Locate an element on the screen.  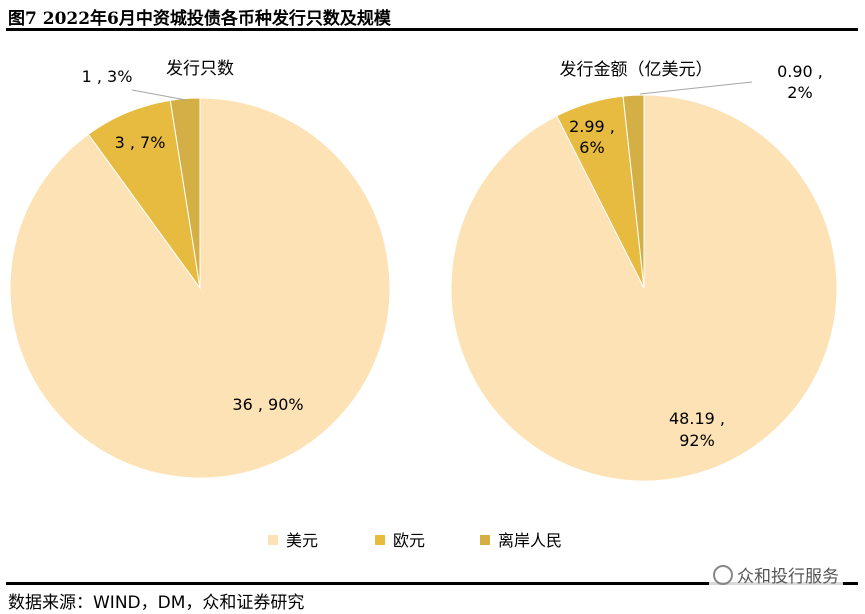
legend-swatch-usd is located at coordinates (273, 540).